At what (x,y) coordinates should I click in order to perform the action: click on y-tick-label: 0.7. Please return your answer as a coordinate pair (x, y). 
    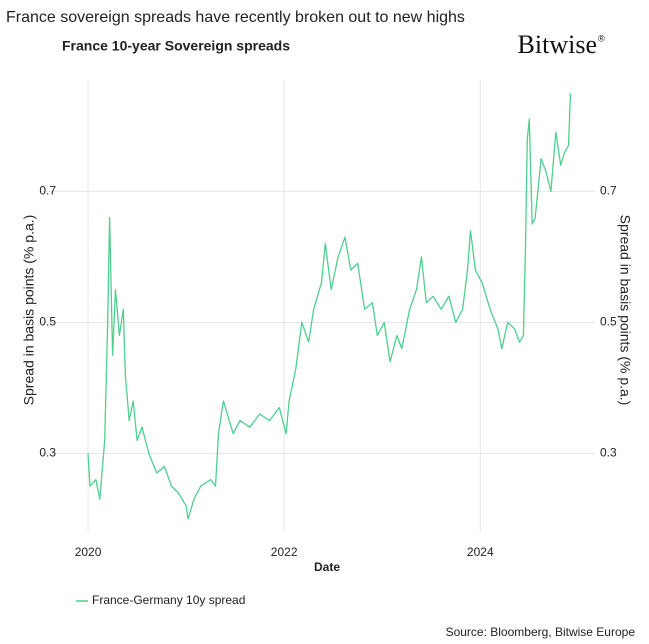
    Looking at the image, I should click on (47, 191).